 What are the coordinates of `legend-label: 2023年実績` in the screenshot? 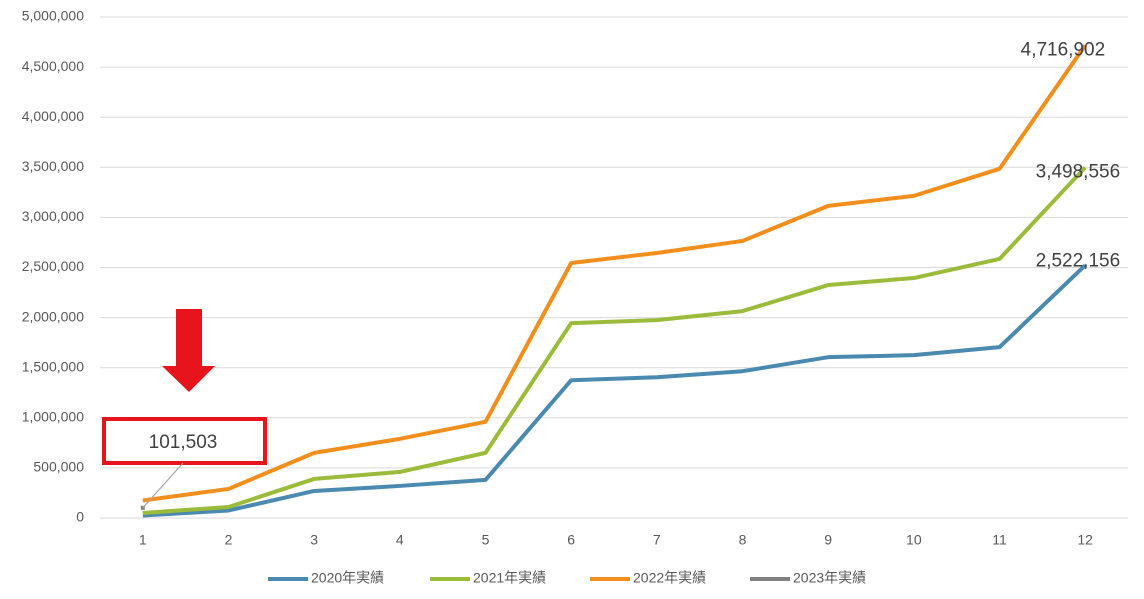 It's located at (829, 578).